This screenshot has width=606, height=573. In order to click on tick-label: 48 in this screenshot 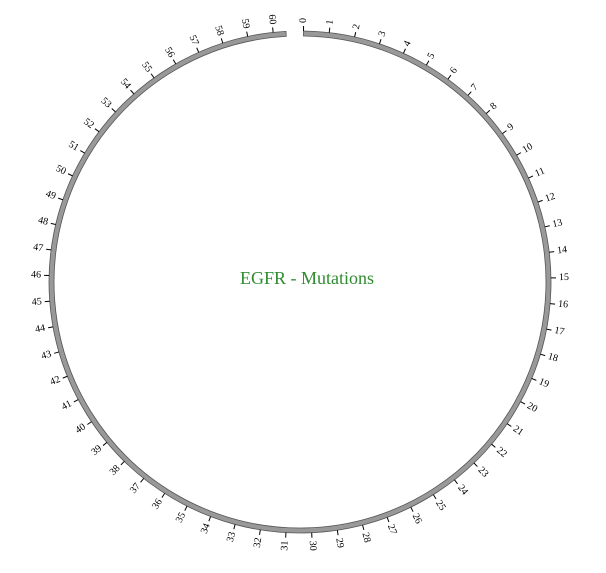, I will do `click(43, 221)`.